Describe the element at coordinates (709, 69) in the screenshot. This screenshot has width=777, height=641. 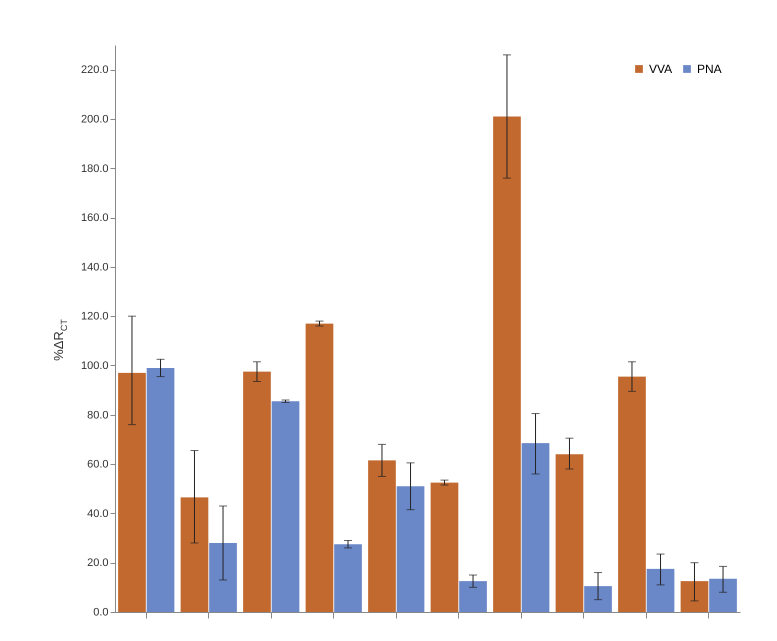
I see `legend-label: PNA` at that location.